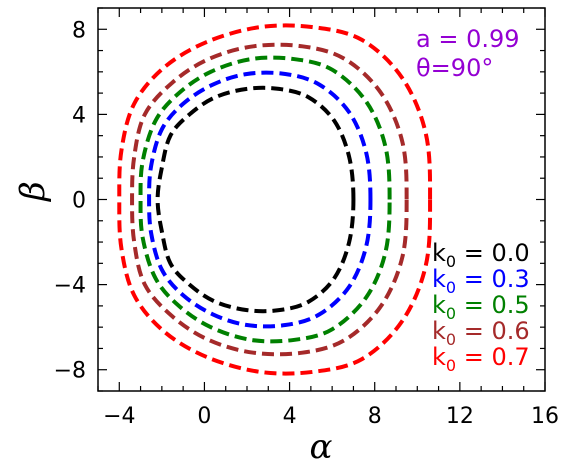  I want to click on x-tick-label: 8, so click(375, 416).